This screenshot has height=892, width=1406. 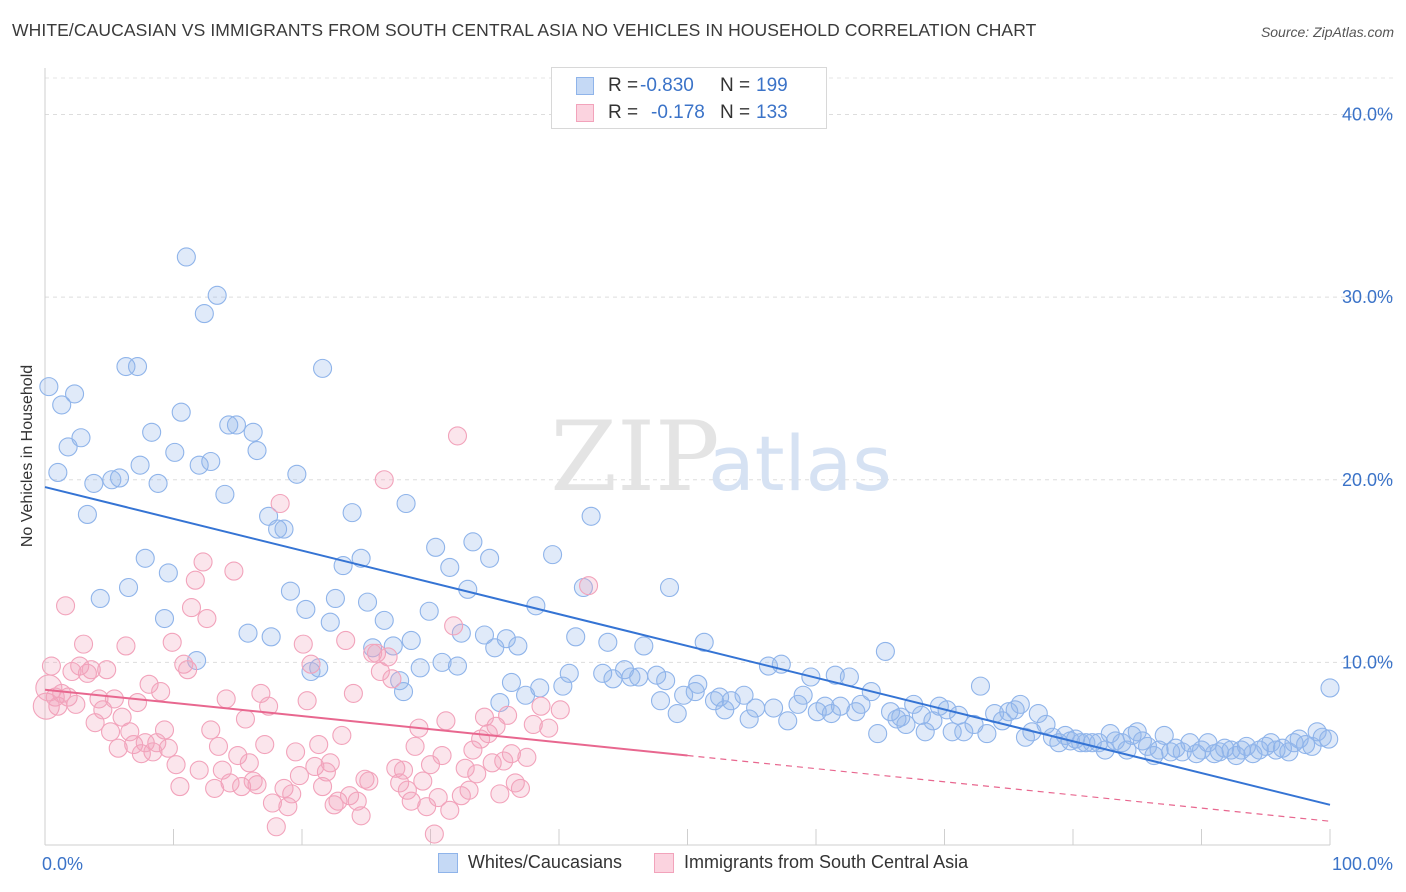 What do you see at coordinates (1367, 662) in the screenshot?
I see `y-tick-label: 10.0%` at bounding box center [1367, 662].